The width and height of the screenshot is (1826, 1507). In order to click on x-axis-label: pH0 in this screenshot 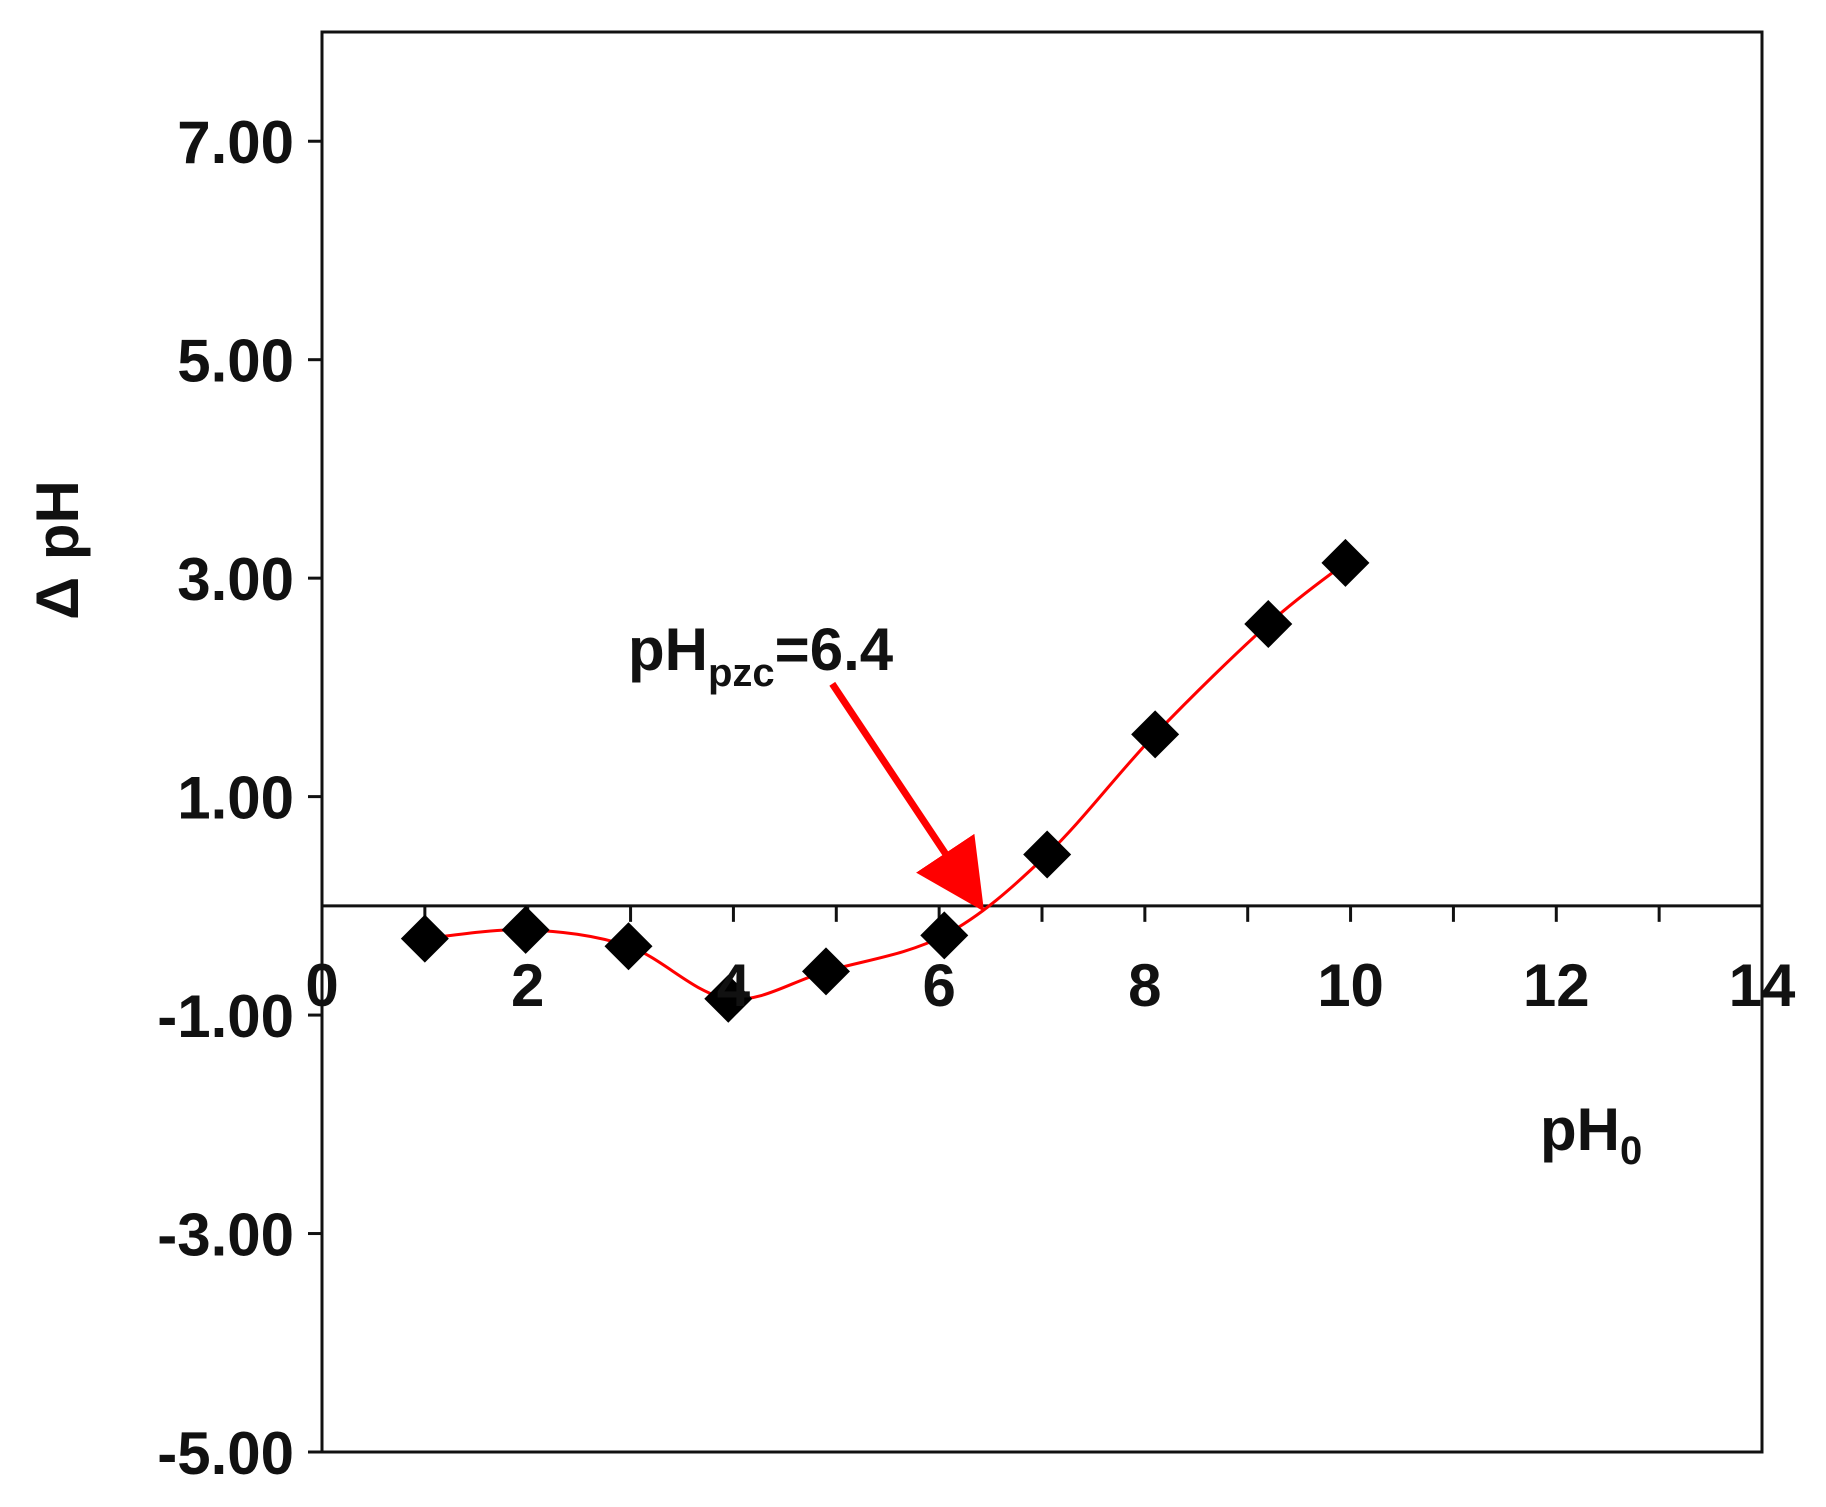, I will do `click(1591, 1134)`.